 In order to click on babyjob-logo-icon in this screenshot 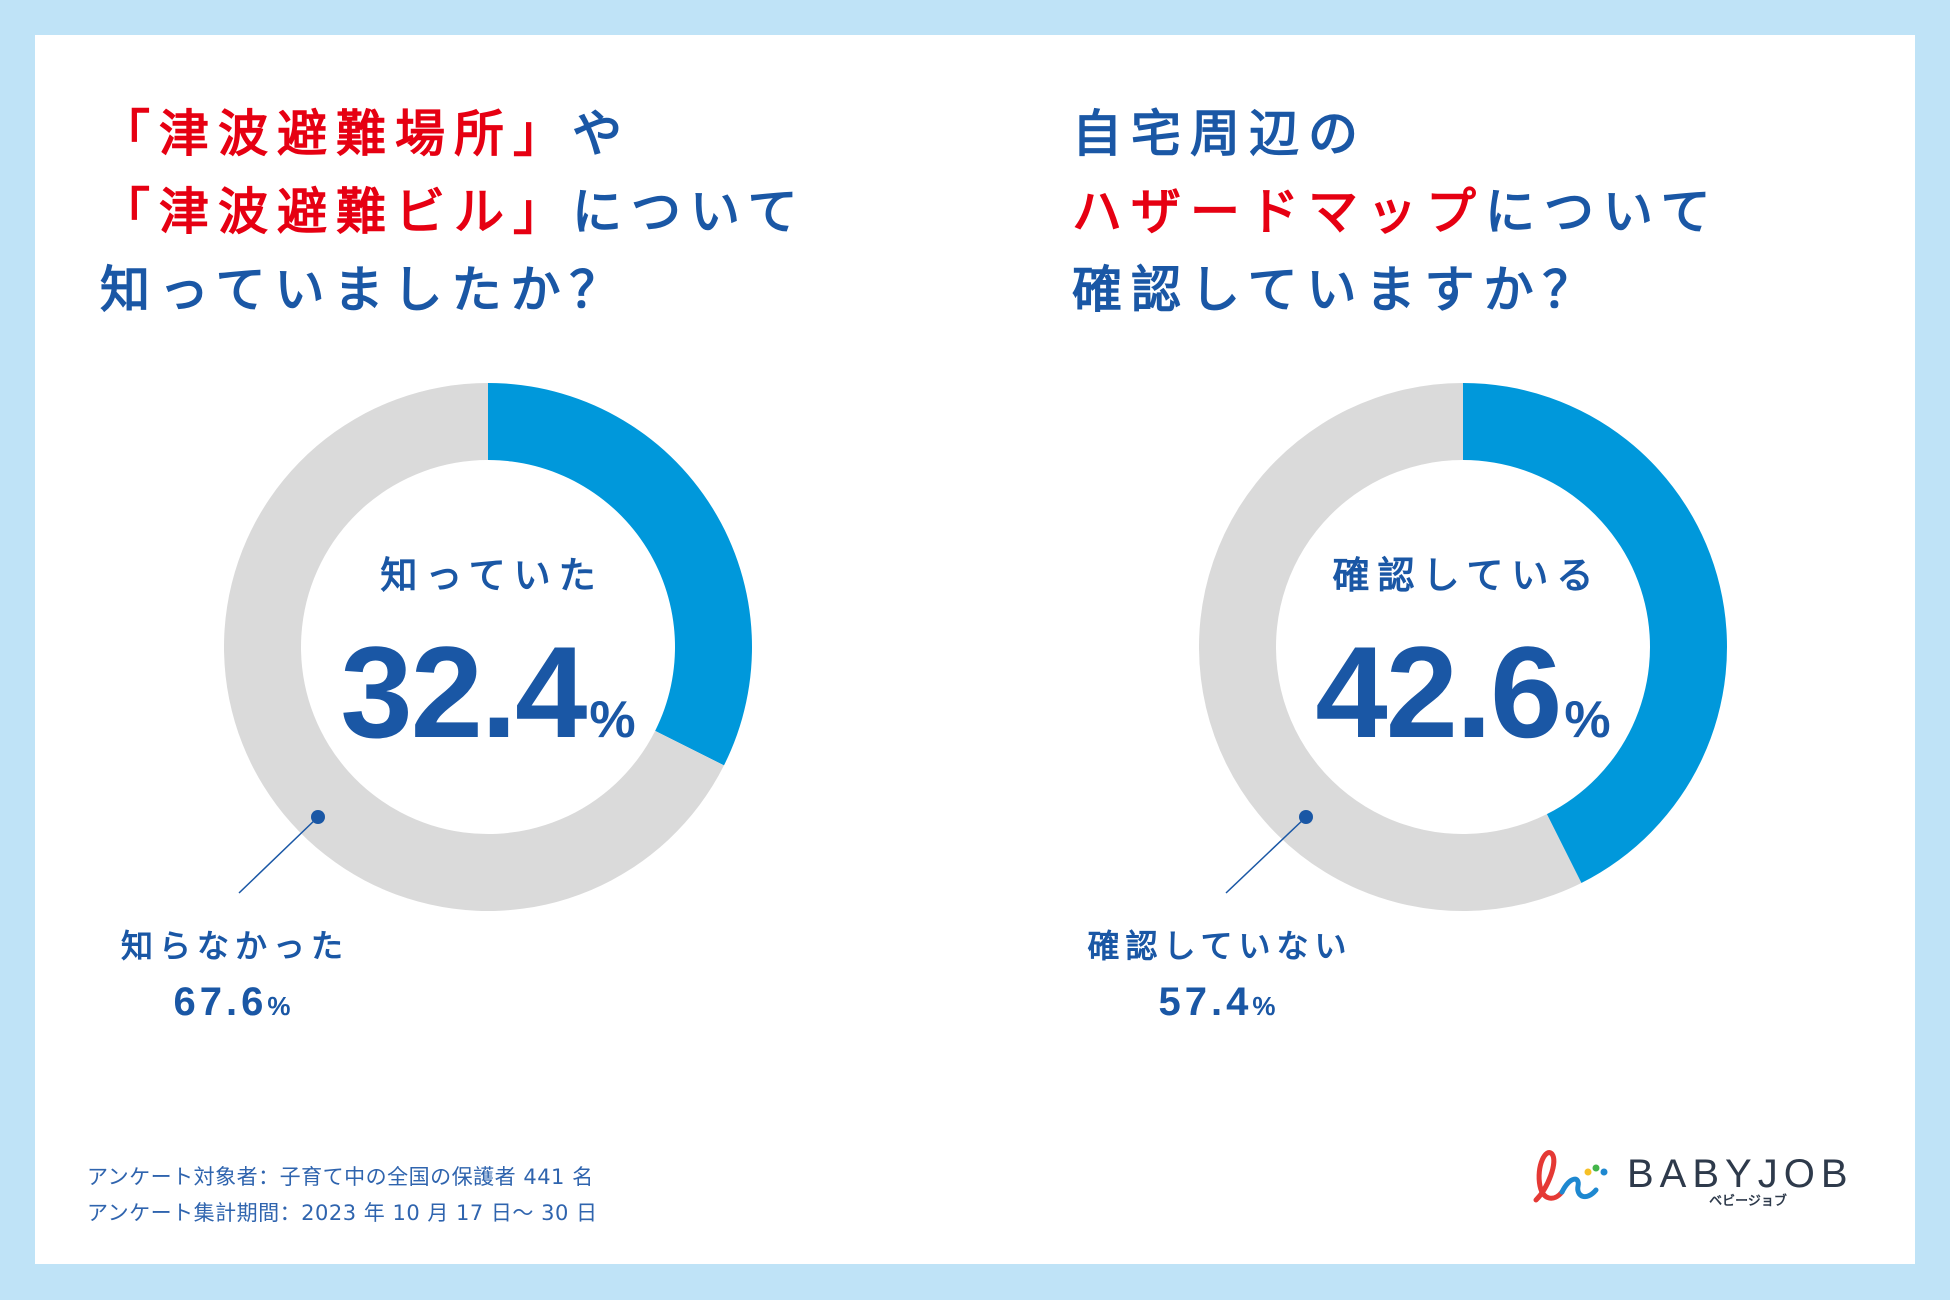, I will do `click(1570, 1176)`.